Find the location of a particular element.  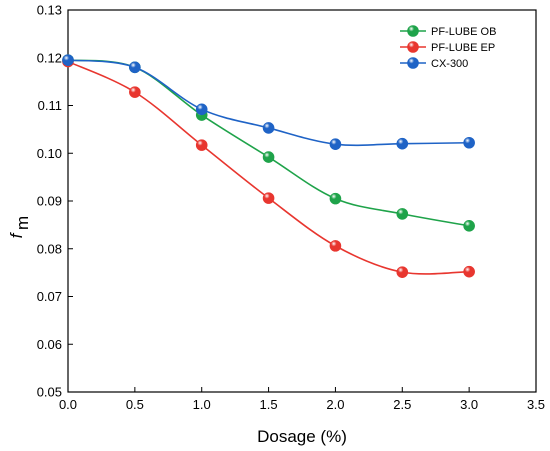

x-tick-label: 1.5 is located at coordinates (269, 404).